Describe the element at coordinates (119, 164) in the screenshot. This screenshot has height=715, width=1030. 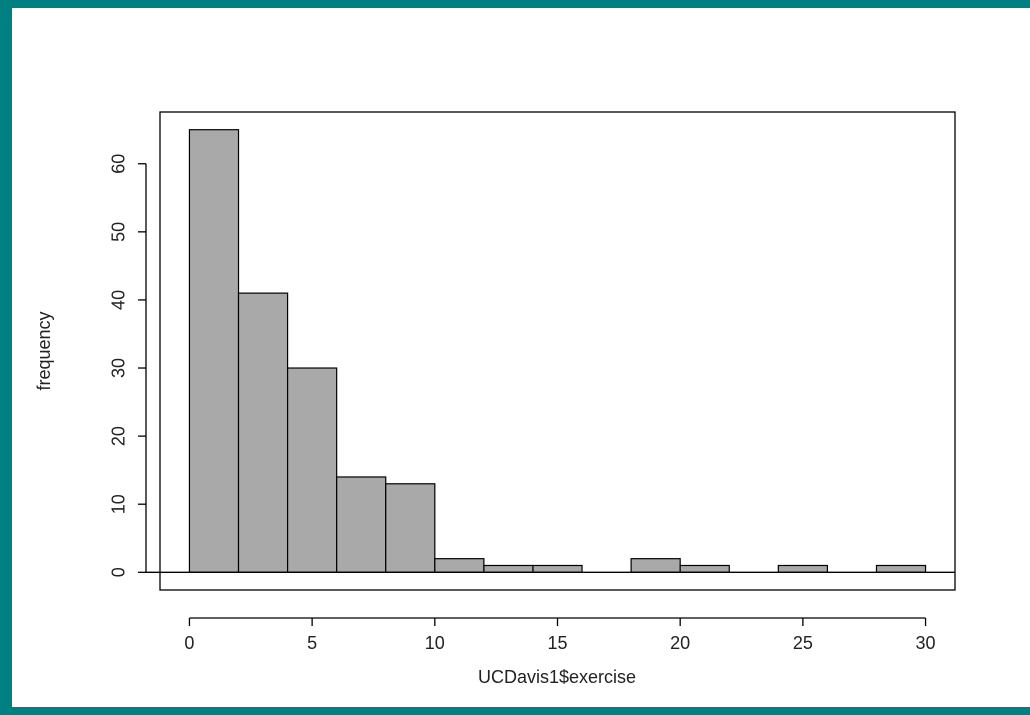
I see `y-tick-label: 60` at that location.